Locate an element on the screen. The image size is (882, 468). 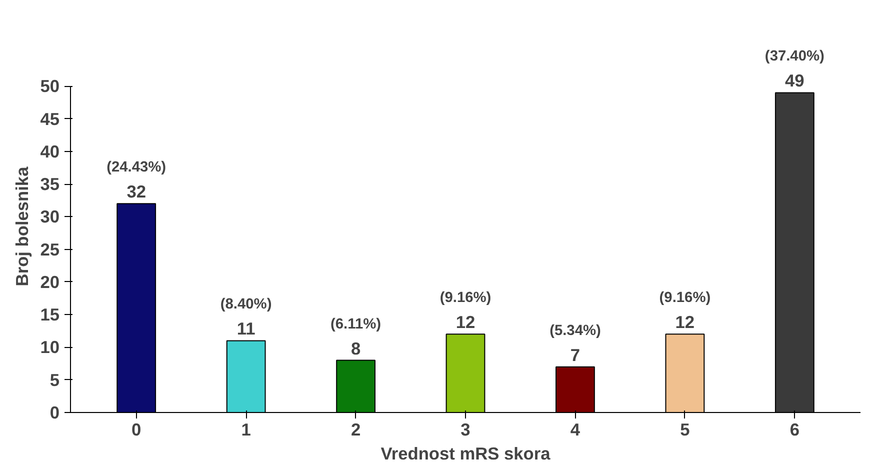
x-tick-label: 4 is located at coordinates (575, 430).